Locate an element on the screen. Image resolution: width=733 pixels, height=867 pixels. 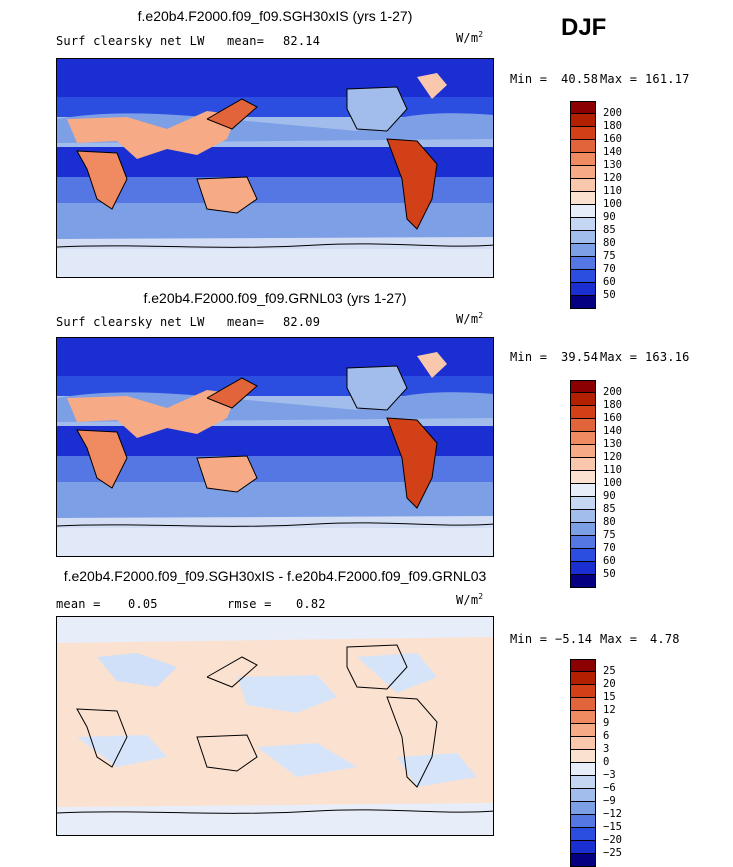
colorbar-level-label: 9 is located at coordinates (606, 723).